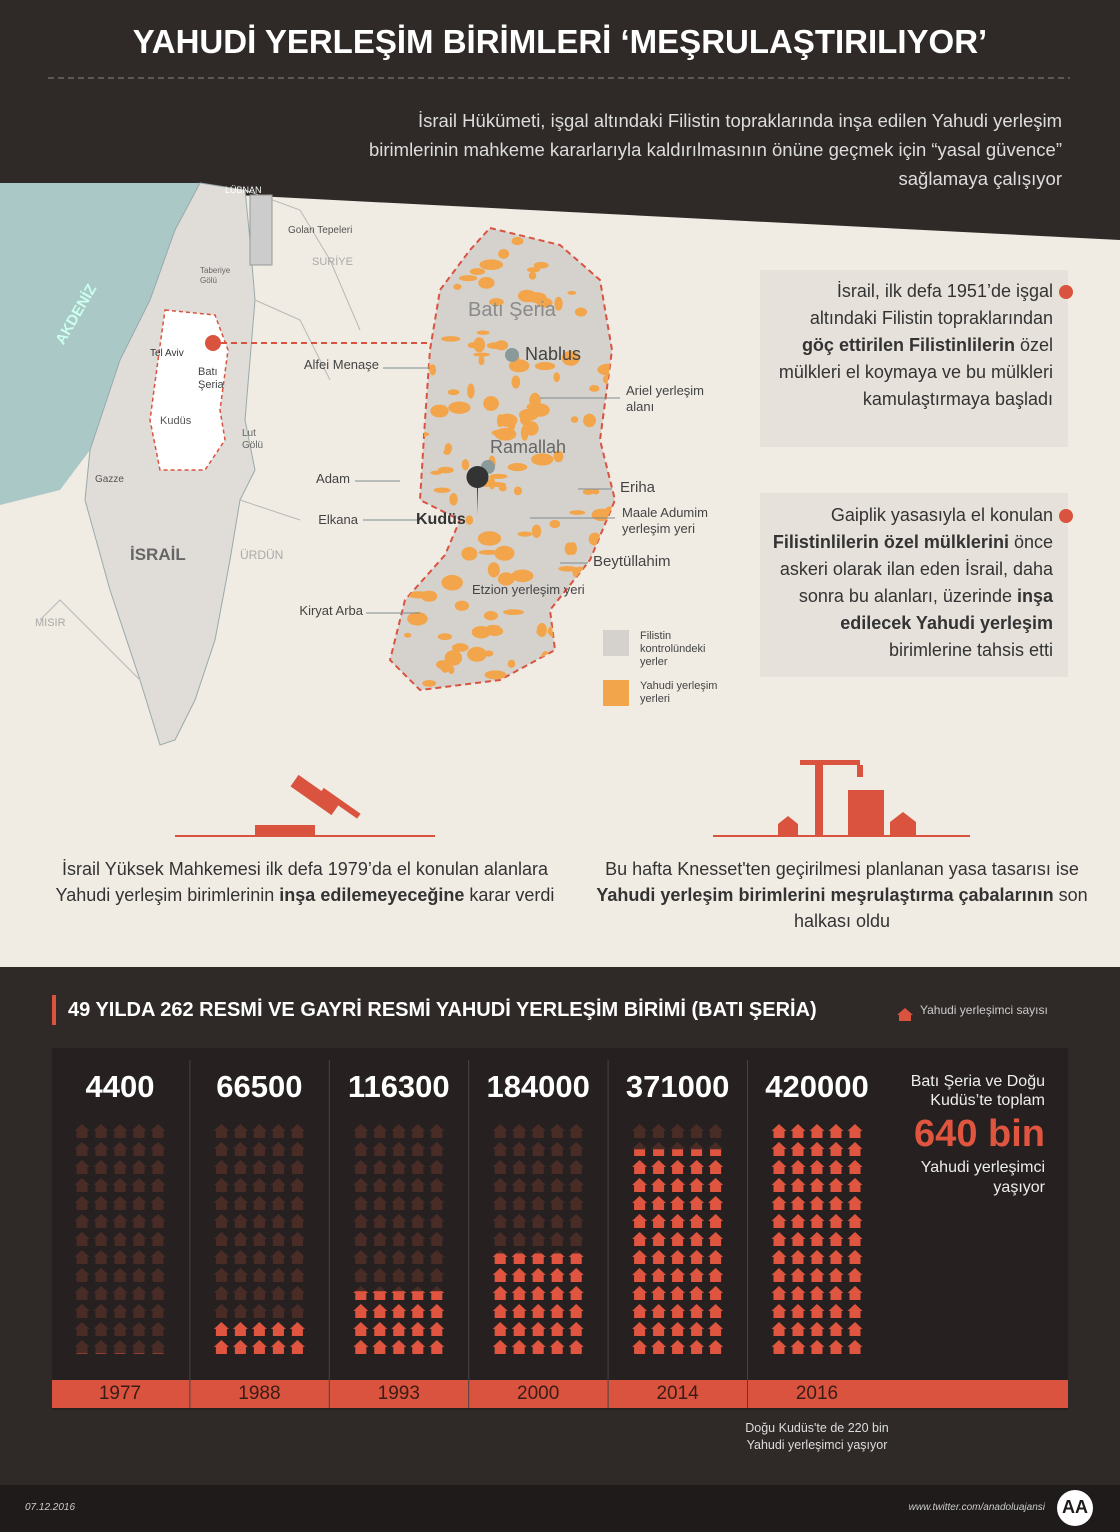 This screenshot has height=1532, width=1120. Describe the element at coordinates (243, 190) in the screenshot. I see `map-label: LÜBNAN` at that location.